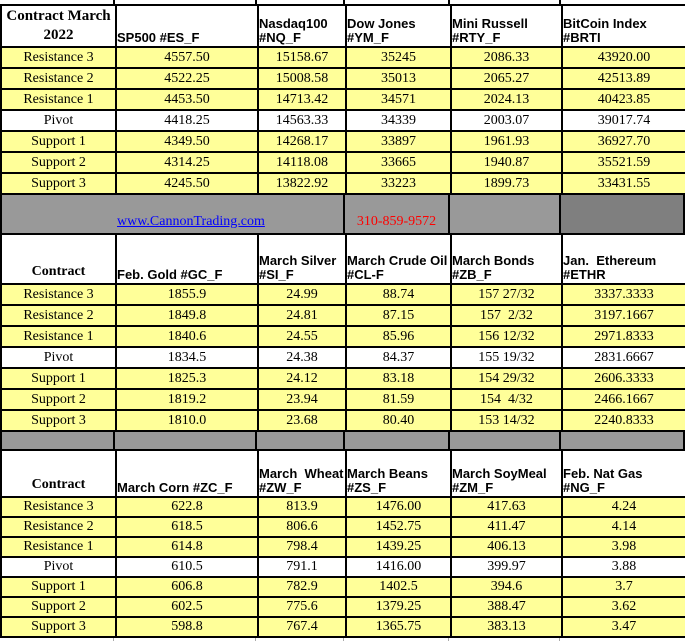  What do you see at coordinates (398, 420) in the screenshot?
I see `value-cell: 80.40` at bounding box center [398, 420].